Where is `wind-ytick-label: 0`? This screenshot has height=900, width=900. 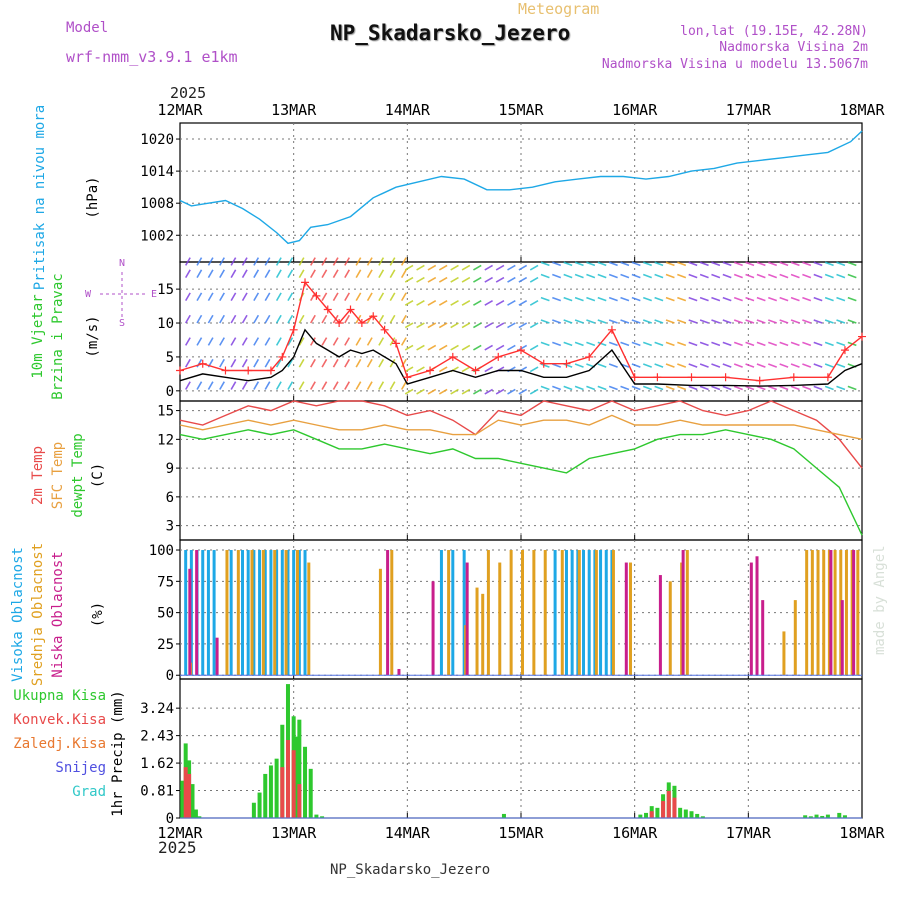 wind-ytick-label: 0 is located at coordinates (170, 392).